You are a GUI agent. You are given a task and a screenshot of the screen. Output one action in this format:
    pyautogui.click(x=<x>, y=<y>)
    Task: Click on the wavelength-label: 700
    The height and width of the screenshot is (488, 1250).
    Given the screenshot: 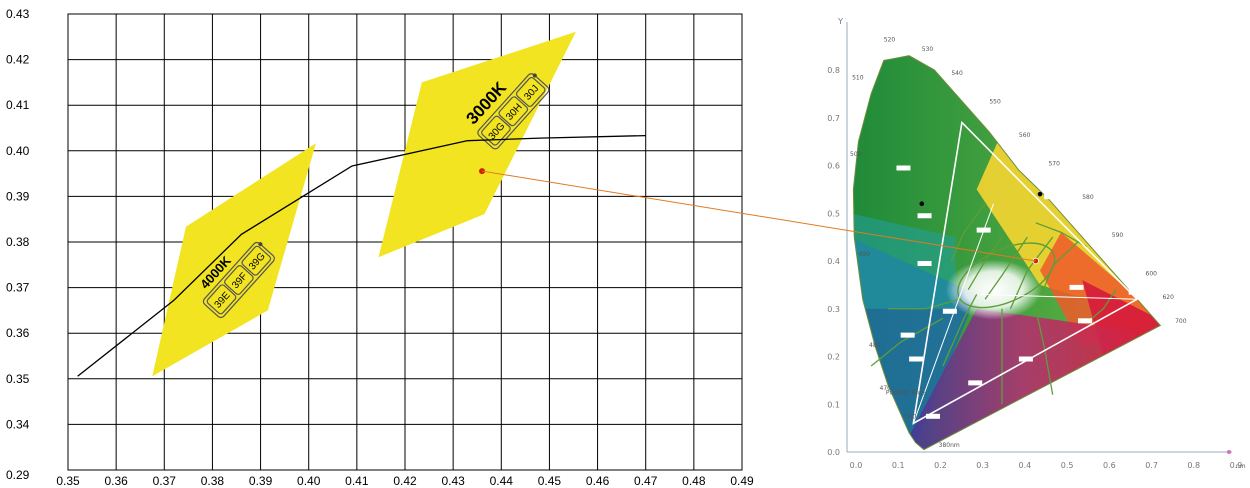 What is the action you would take?
    pyautogui.click(x=1181, y=321)
    